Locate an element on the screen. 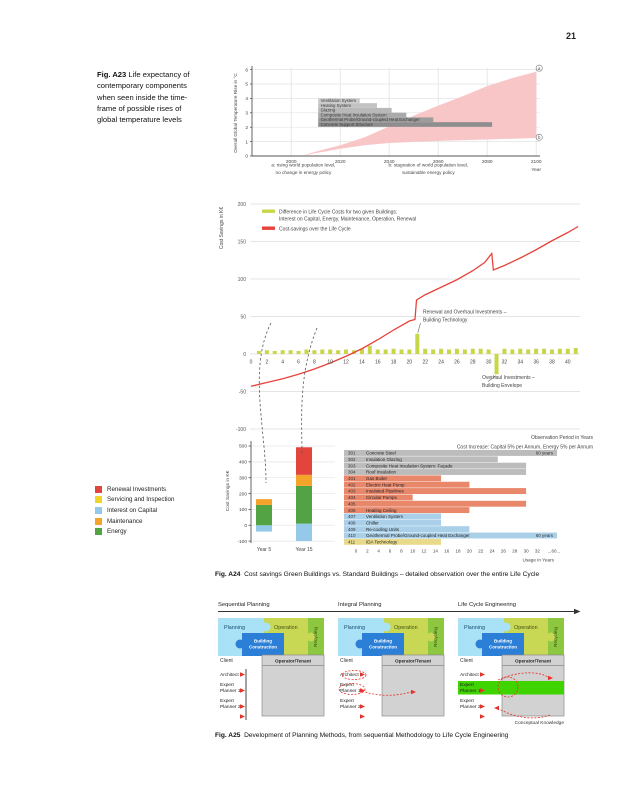 The height and width of the screenshot is (800, 623). svg-text: 16 is located at coordinates (447, 550).